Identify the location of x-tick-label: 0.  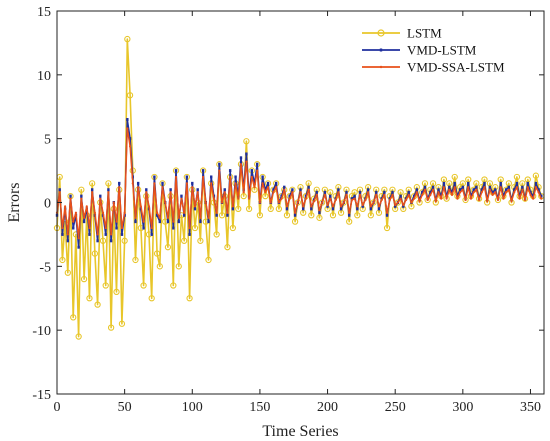
(57, 407).